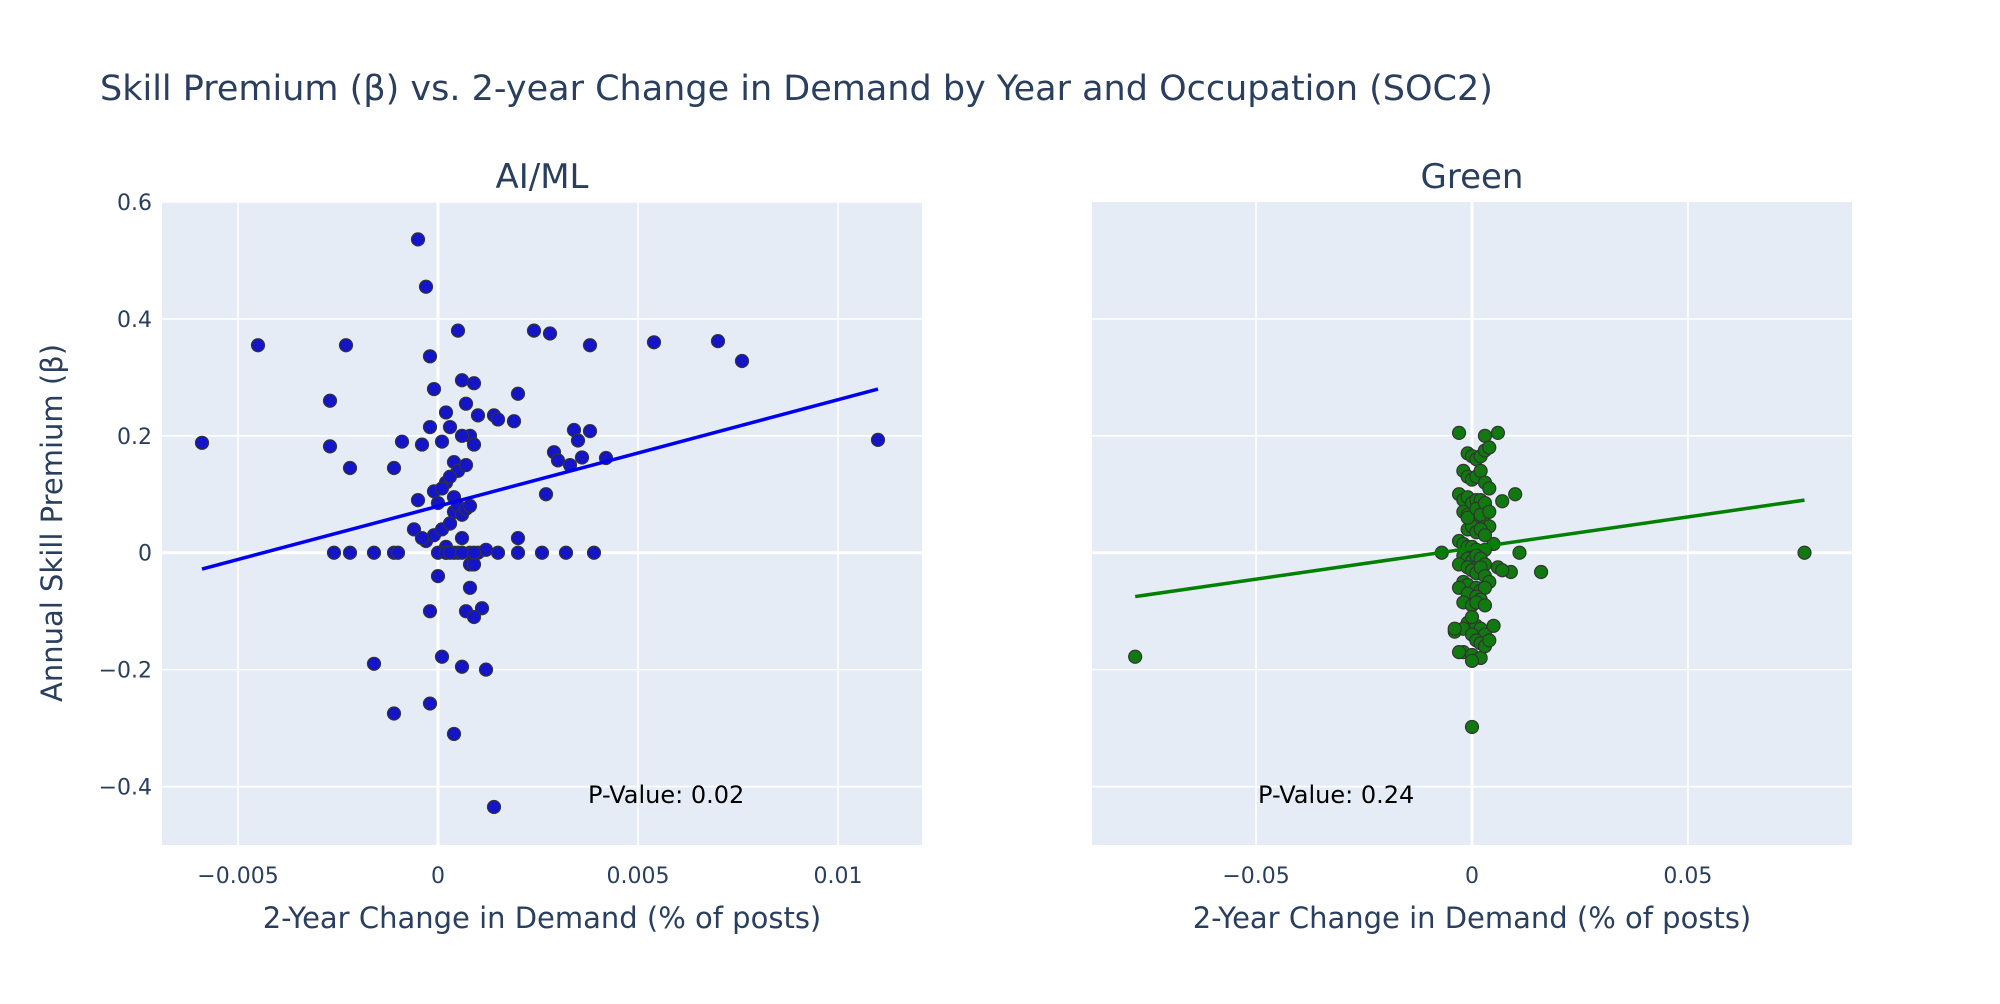 This screenshot has height=1004, width=2000. What do you see at coordinates (540, 479) in the screenshot?
I see `fit-line-ai-ml` at bounding box center [540, 479].